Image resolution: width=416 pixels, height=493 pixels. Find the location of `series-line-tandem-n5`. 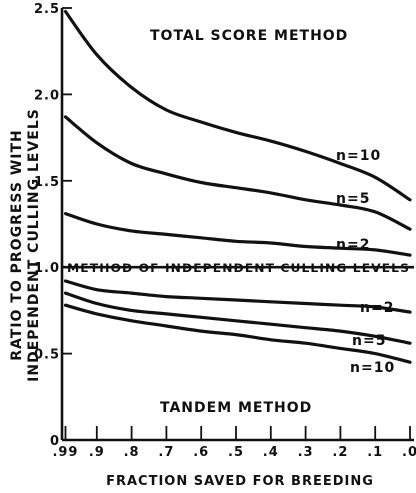

series-line-tandem-n5 is located at coordinates (237, 318).